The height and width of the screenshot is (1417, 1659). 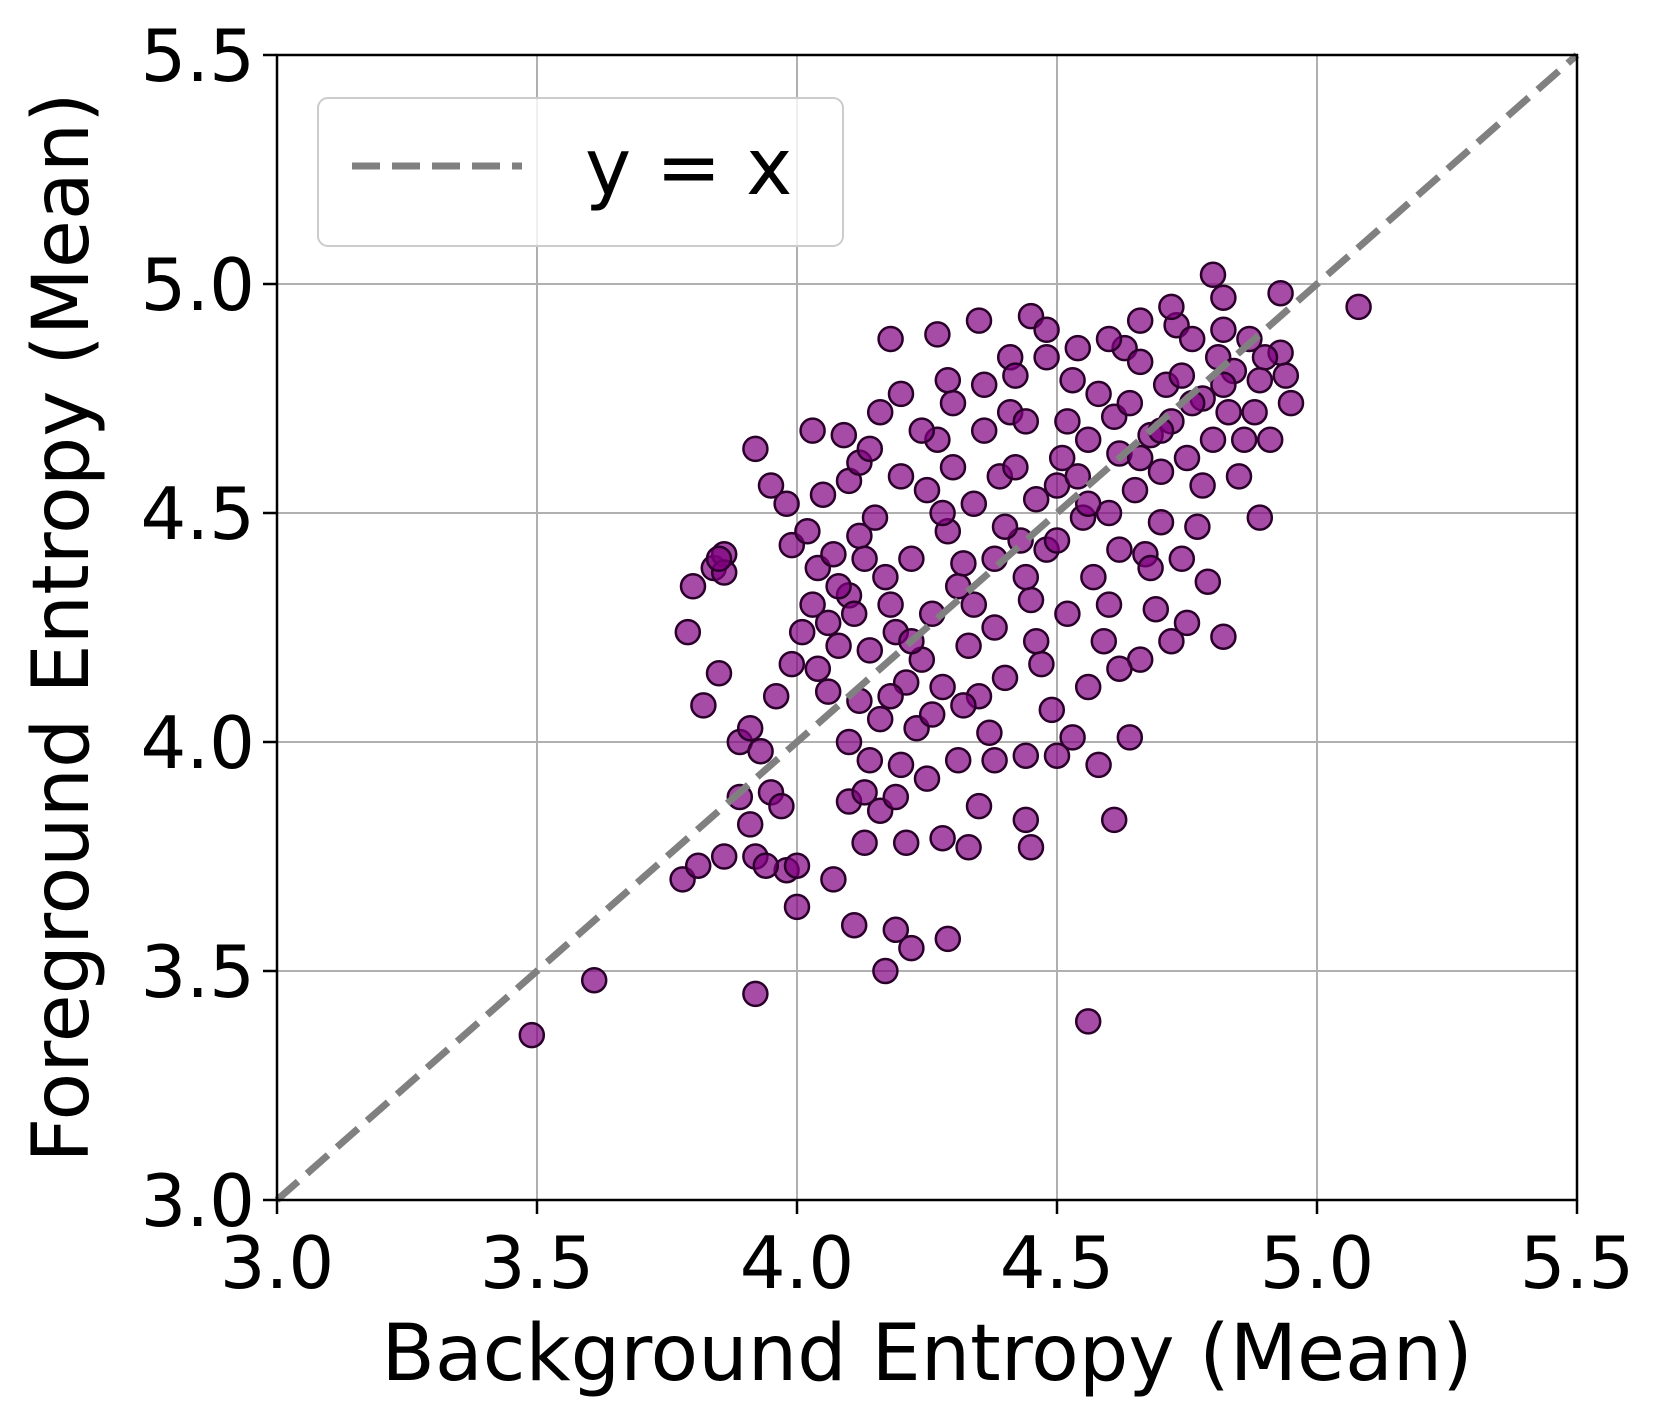 I want to click on y-tick-label: 4.5, so click(x=197, y=514).